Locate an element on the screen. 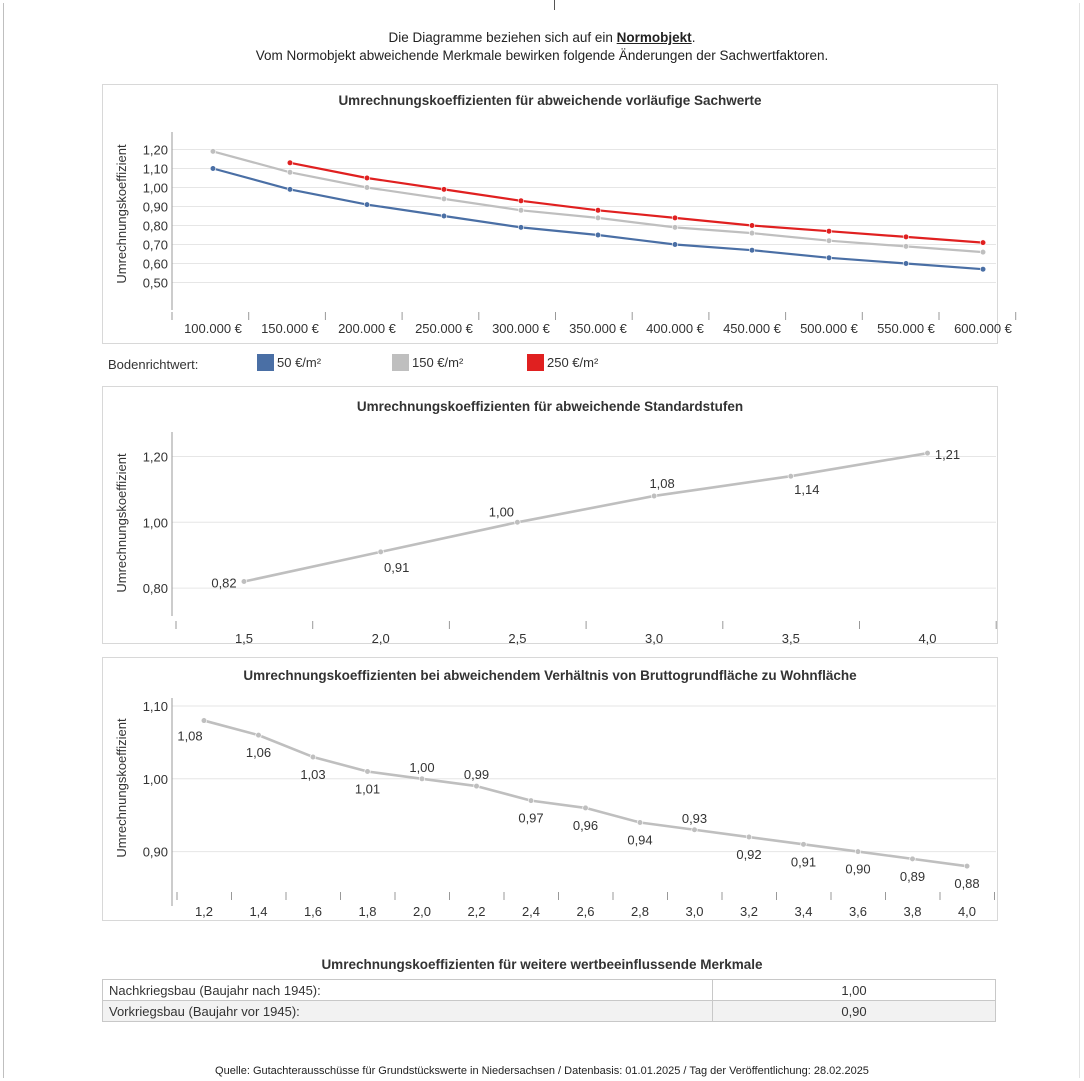  chart3-y-tick-label: 1,10 is located at coordinates (155, 706).